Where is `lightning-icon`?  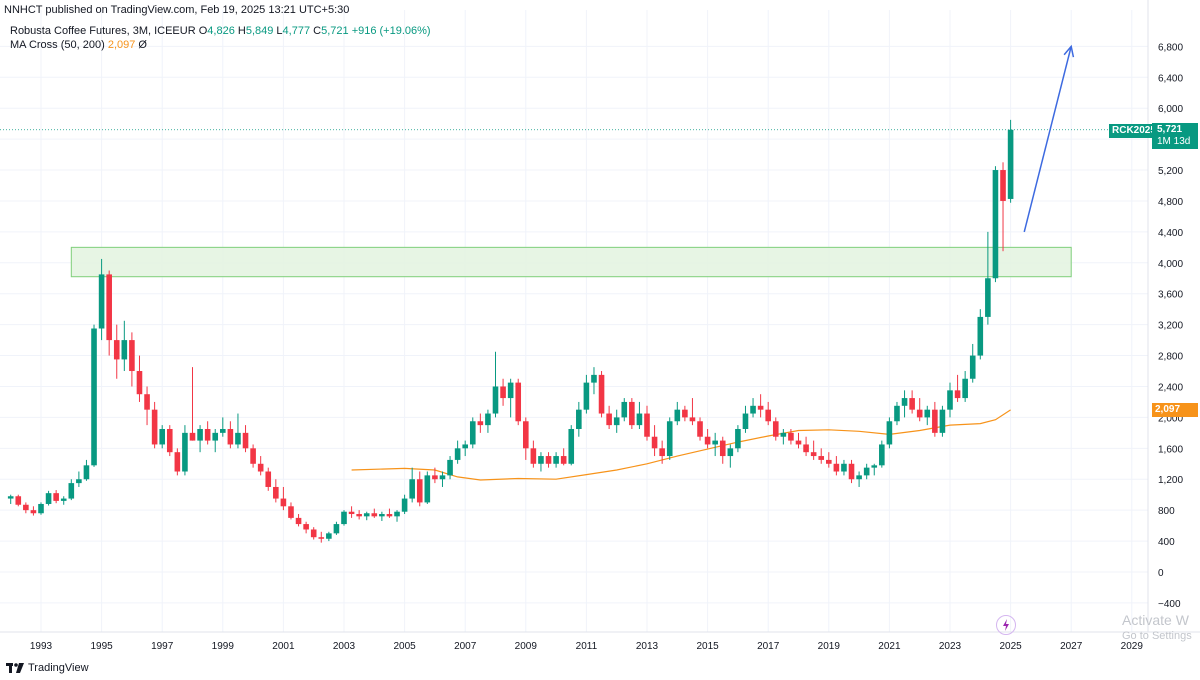 lightning-icon is located at coordinates (1006, 625).